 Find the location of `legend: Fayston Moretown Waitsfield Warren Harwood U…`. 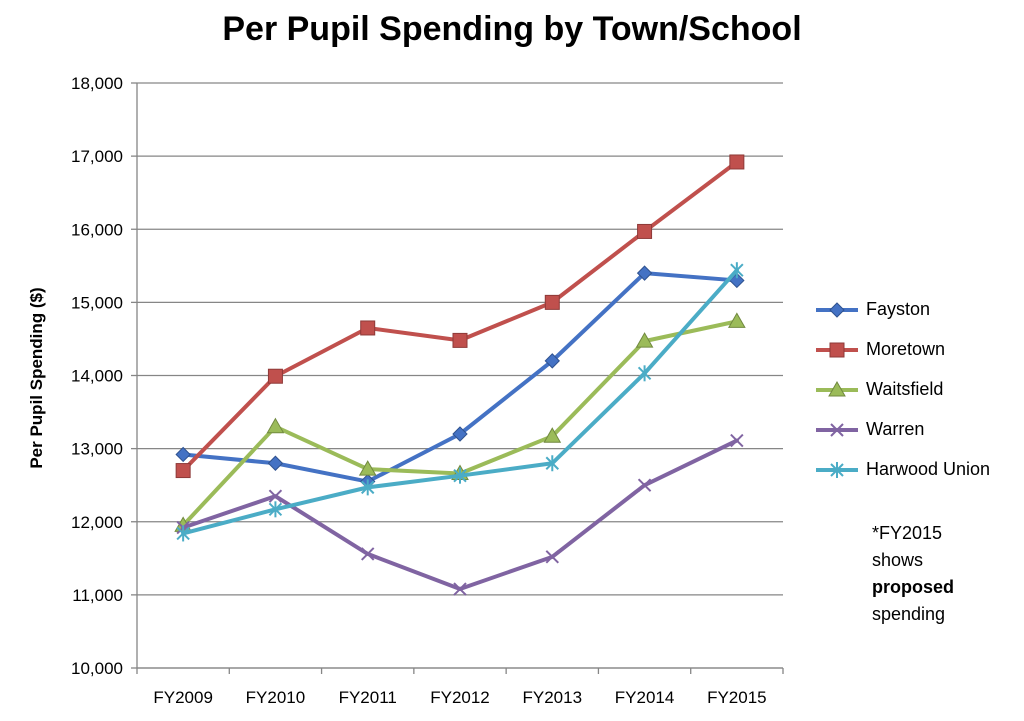

legend: Fayston Moretown Waitsfield Warren Harwood U… is located at coordinates (917, 395).